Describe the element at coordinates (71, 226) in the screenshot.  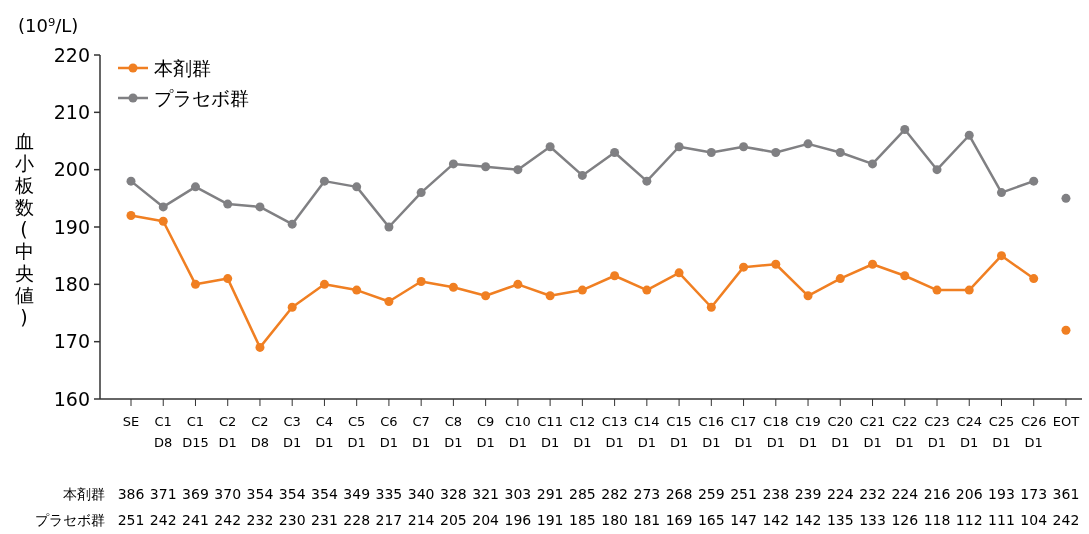
I see `y-tick-label: 190` at that location.